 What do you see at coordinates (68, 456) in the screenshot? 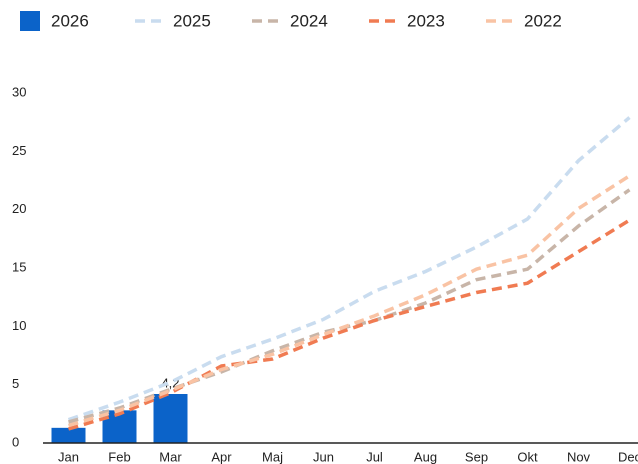
I see `x-tick-label: Jan` at bounding box center [68, 456].